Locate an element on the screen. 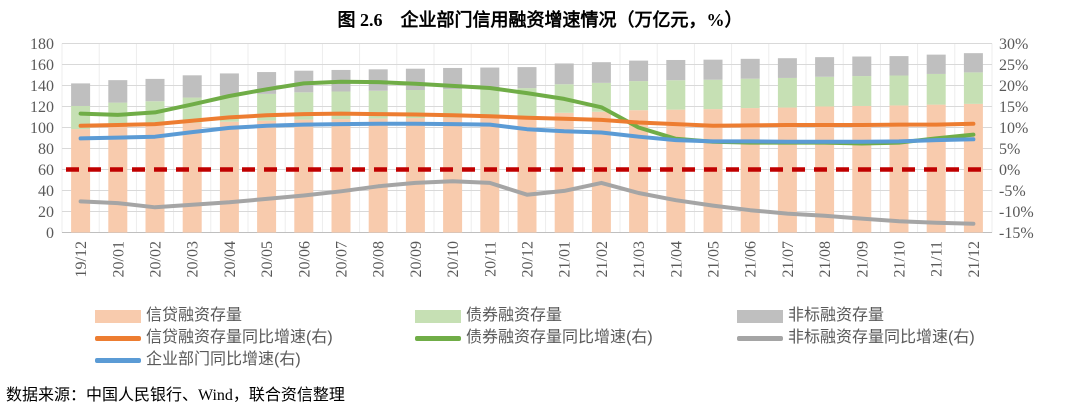  x-axis-tick: 21/08 is located at coordinates (825, 259).